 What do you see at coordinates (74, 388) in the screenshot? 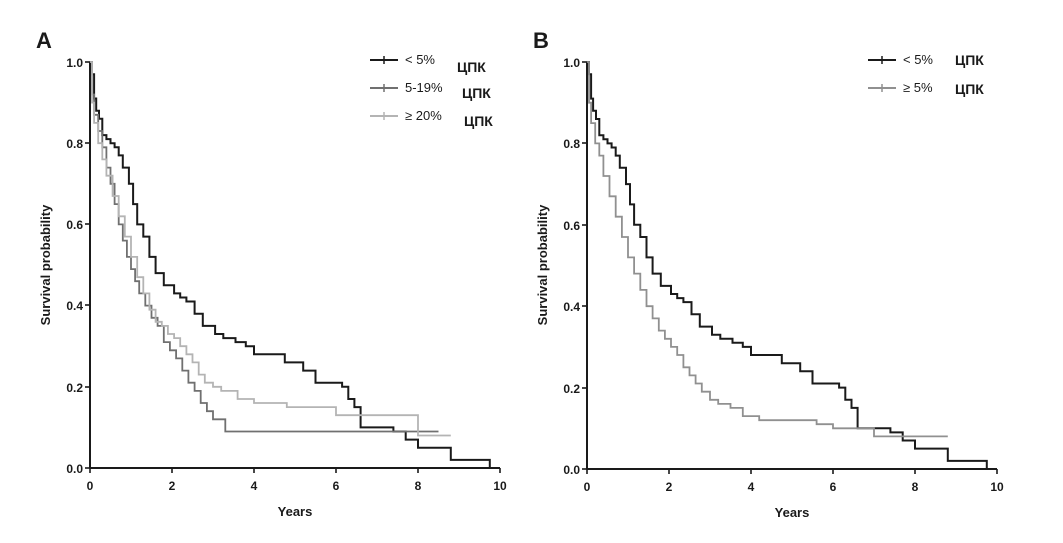
I see `panel-a-y-tick-1: 0.2` at bounding box center [74, 388].